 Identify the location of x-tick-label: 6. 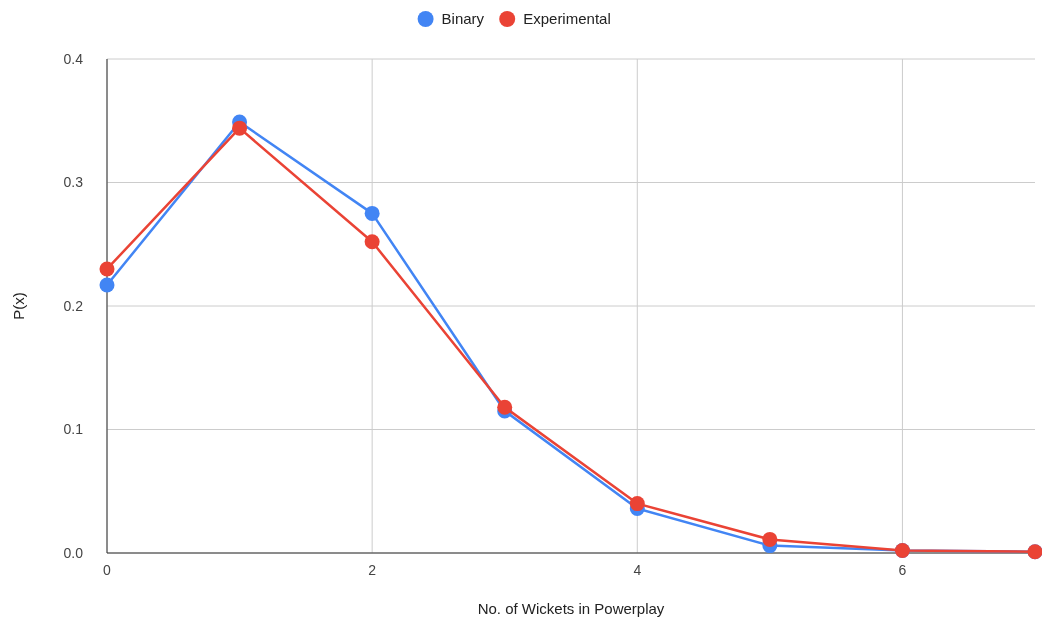
(902, 570).